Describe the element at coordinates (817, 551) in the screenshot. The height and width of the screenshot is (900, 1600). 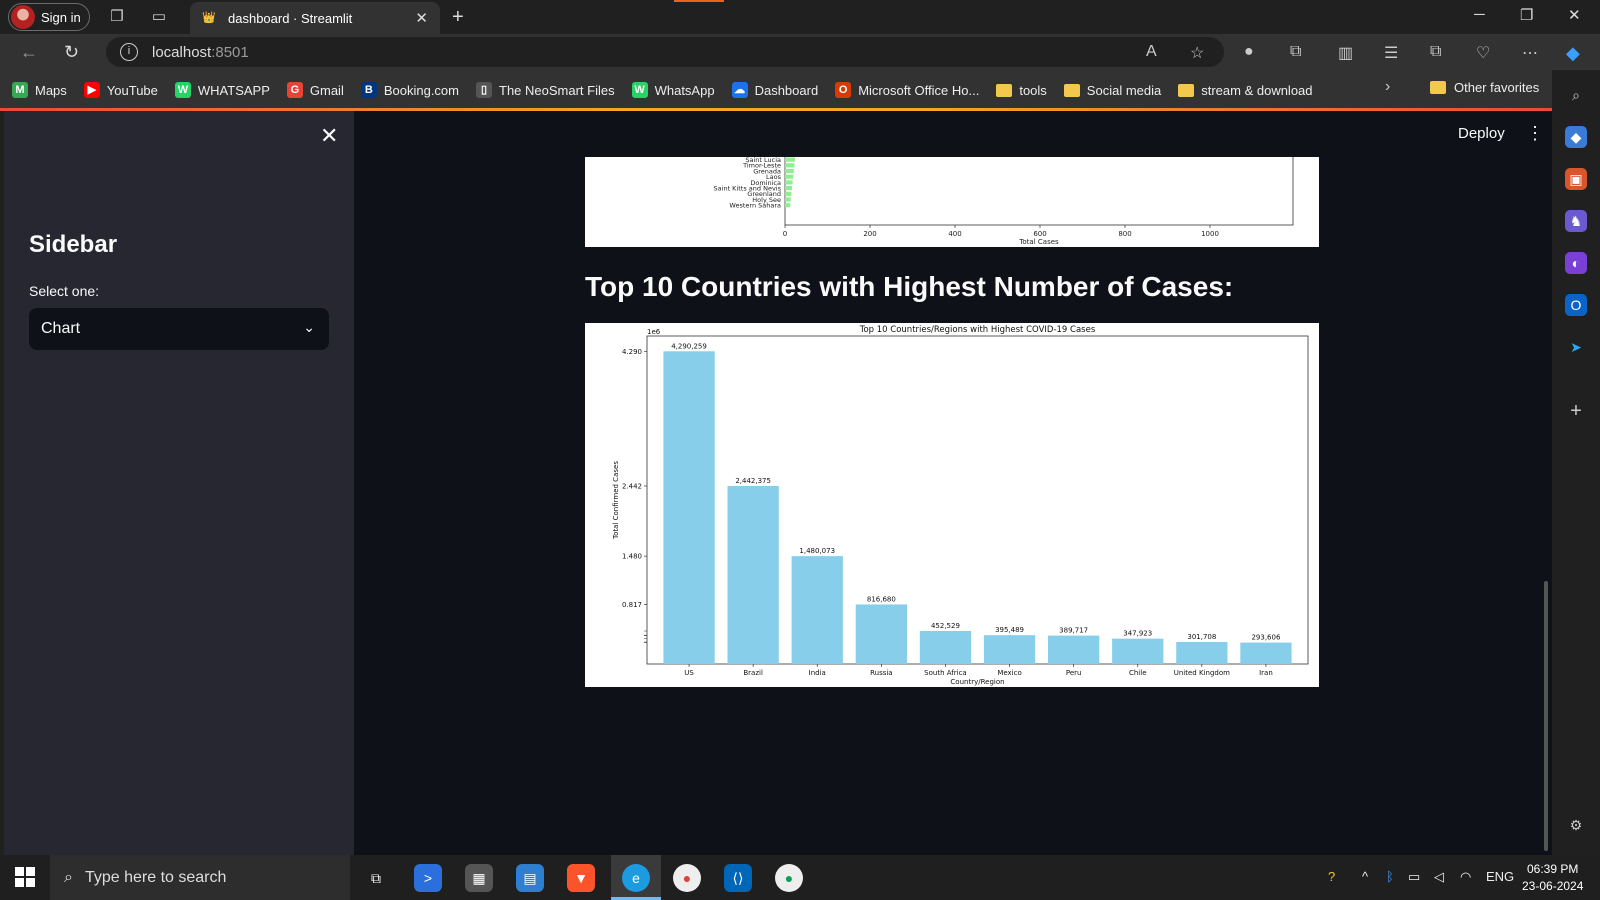
I see `bar-value-label: 1,480,073` at that location.